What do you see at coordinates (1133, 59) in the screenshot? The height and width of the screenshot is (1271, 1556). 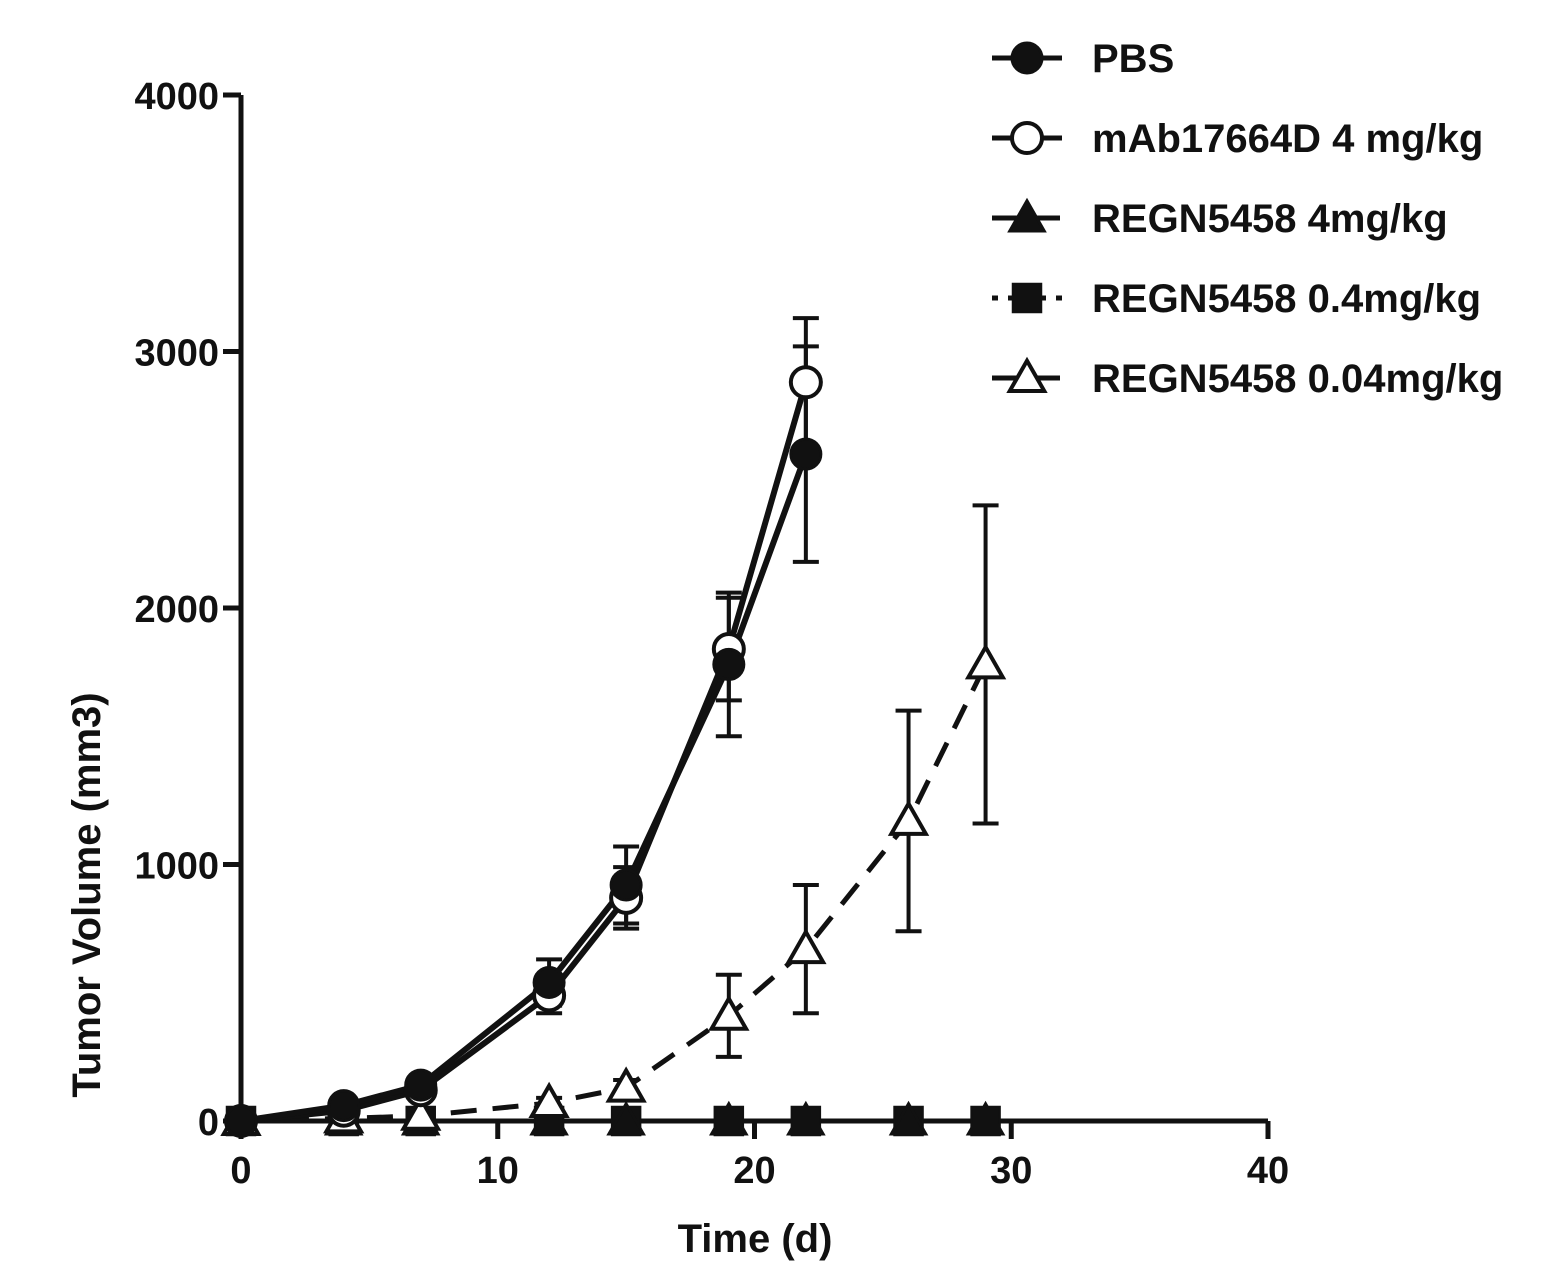 I see `legend-label: PBS` at bounding box center [1133, 59].